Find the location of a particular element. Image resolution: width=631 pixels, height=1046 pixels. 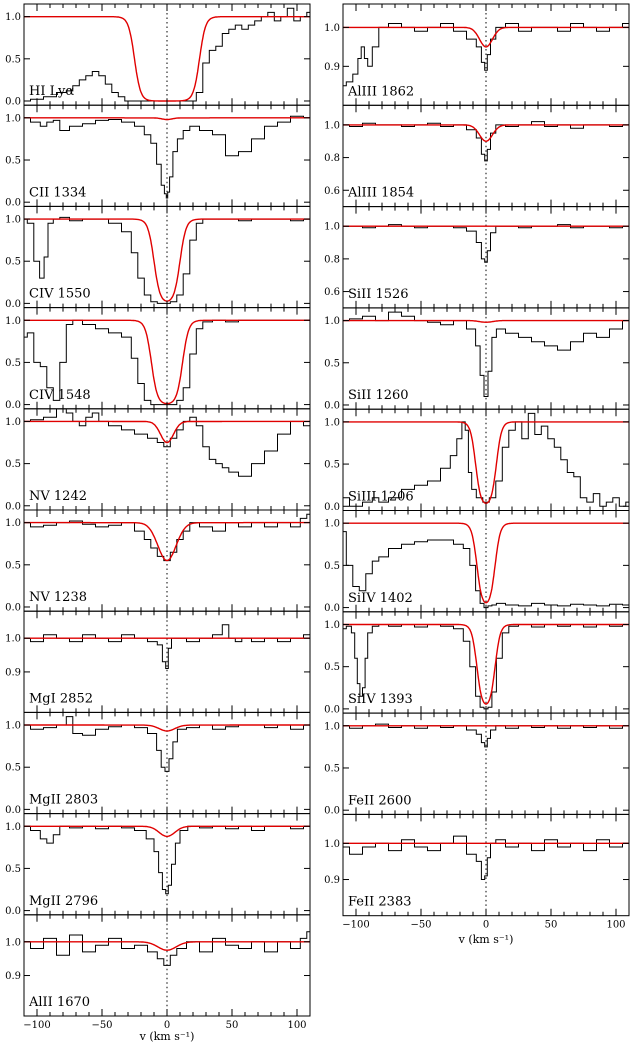

panel-label: MgII 2796 is located at coordinates (63, 901).